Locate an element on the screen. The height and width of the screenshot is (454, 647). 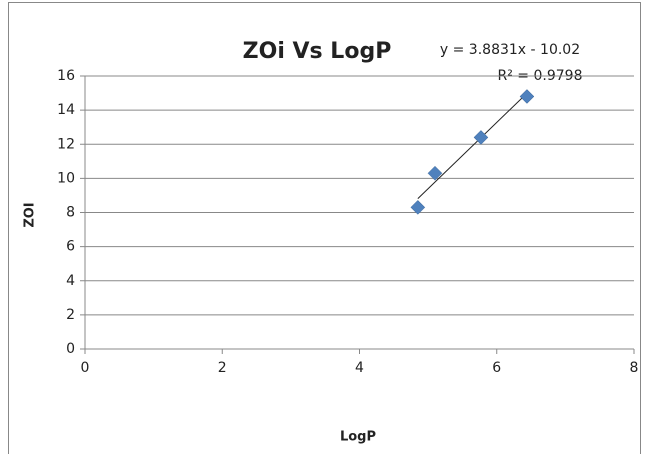
trendline is located at coordinates (472, 145).